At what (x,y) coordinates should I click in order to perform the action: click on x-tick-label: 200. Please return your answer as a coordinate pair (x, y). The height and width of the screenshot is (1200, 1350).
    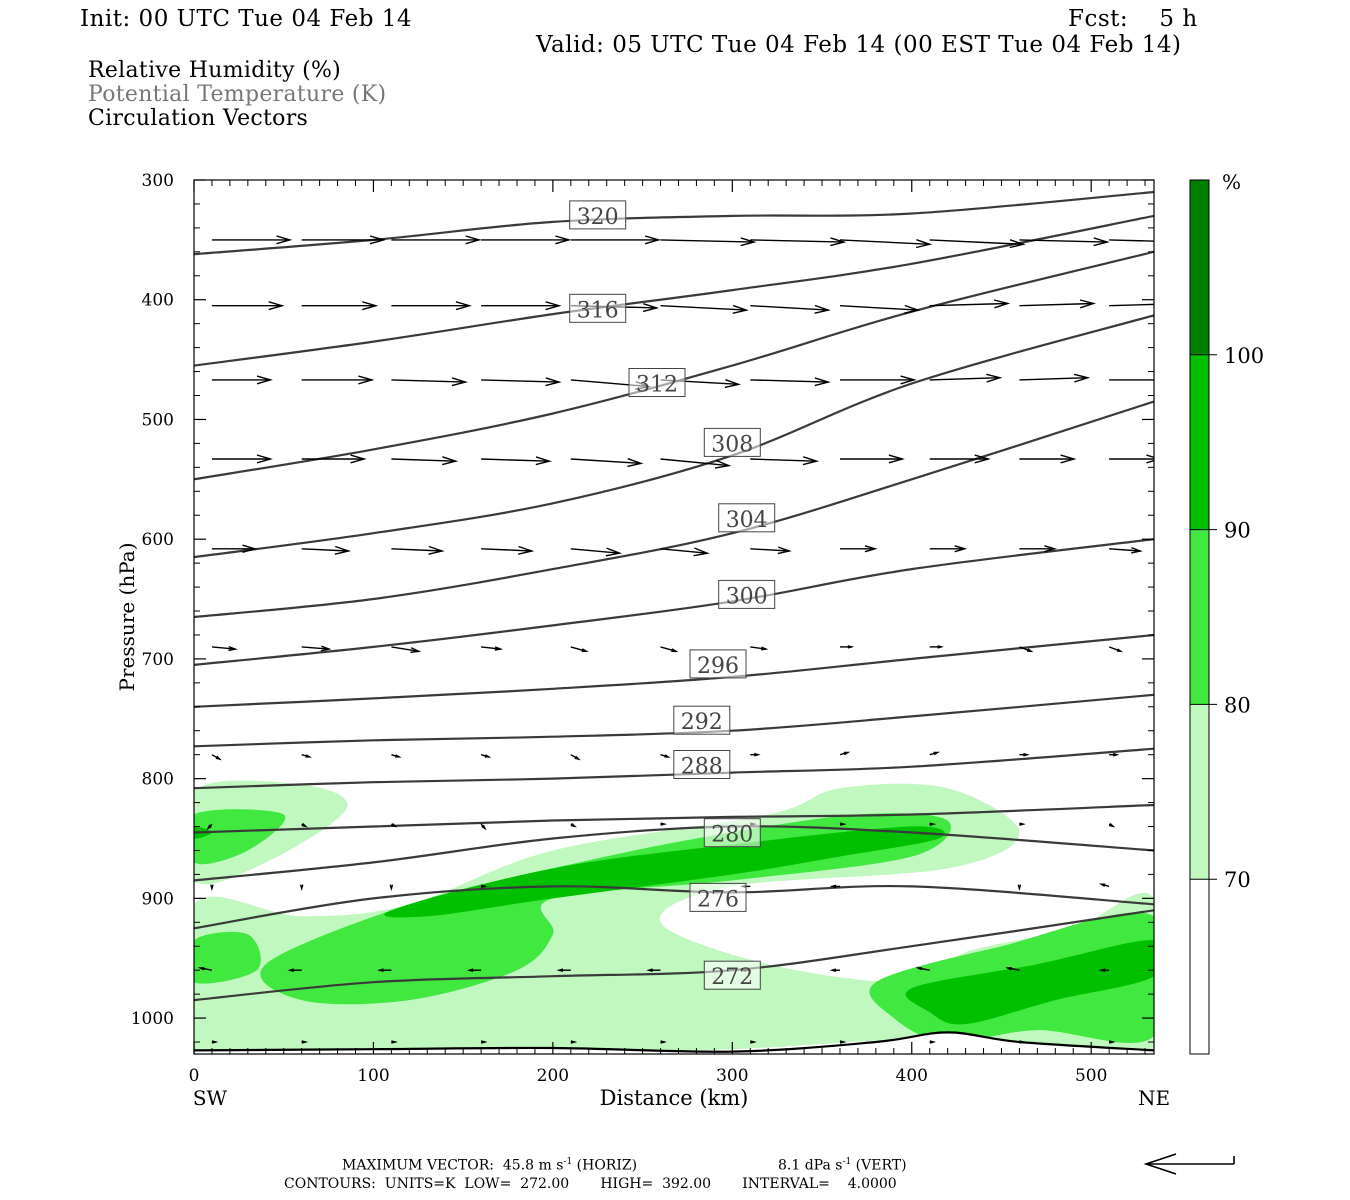
    Looking at the image, I should click on (553, 1076).